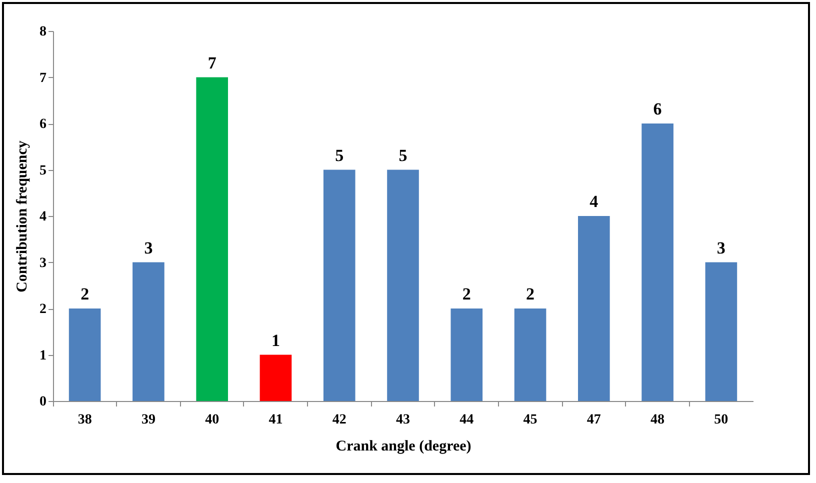 Image resolution: width=816 pixels, height=483 pixels. What do you see at coordinates (467, 420) in the screenshot?
I see `x-tick-label: 44` at bounding box center [467, 420].